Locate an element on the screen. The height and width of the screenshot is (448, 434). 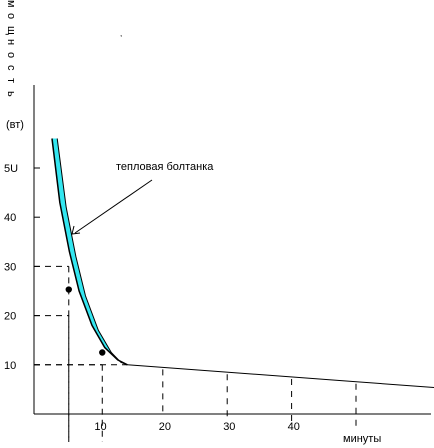
y-tick-label: 10 is located at coordinates (10, 366).